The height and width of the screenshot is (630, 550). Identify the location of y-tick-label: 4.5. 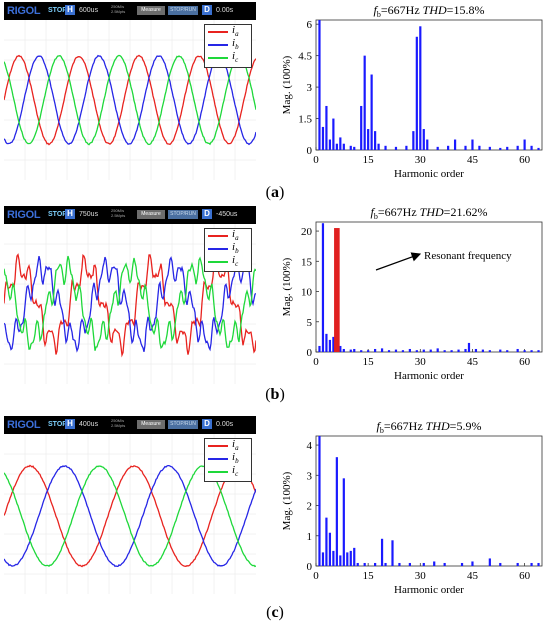
(305, 57).